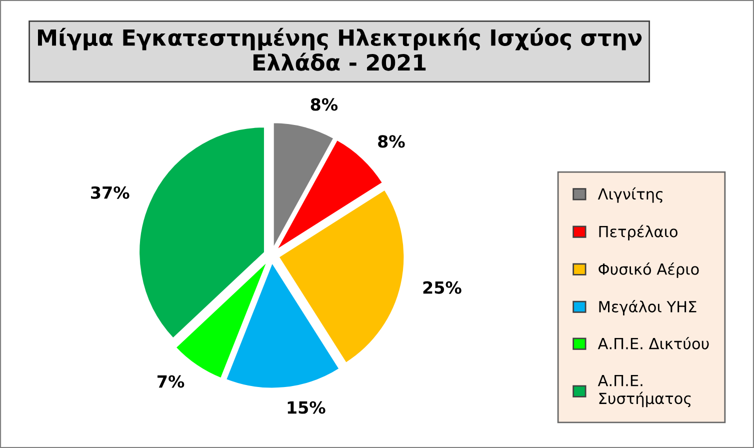 Image resolution: width=754 pixels, height=448 pixels. Describe the element at coordinates (340, 49) in the screenshot. I see `chart-title: Μίγμα Εγκατεστημένης Ηλεκτρικής Ισχύος στην Ελλάδα - 2021` at that location.